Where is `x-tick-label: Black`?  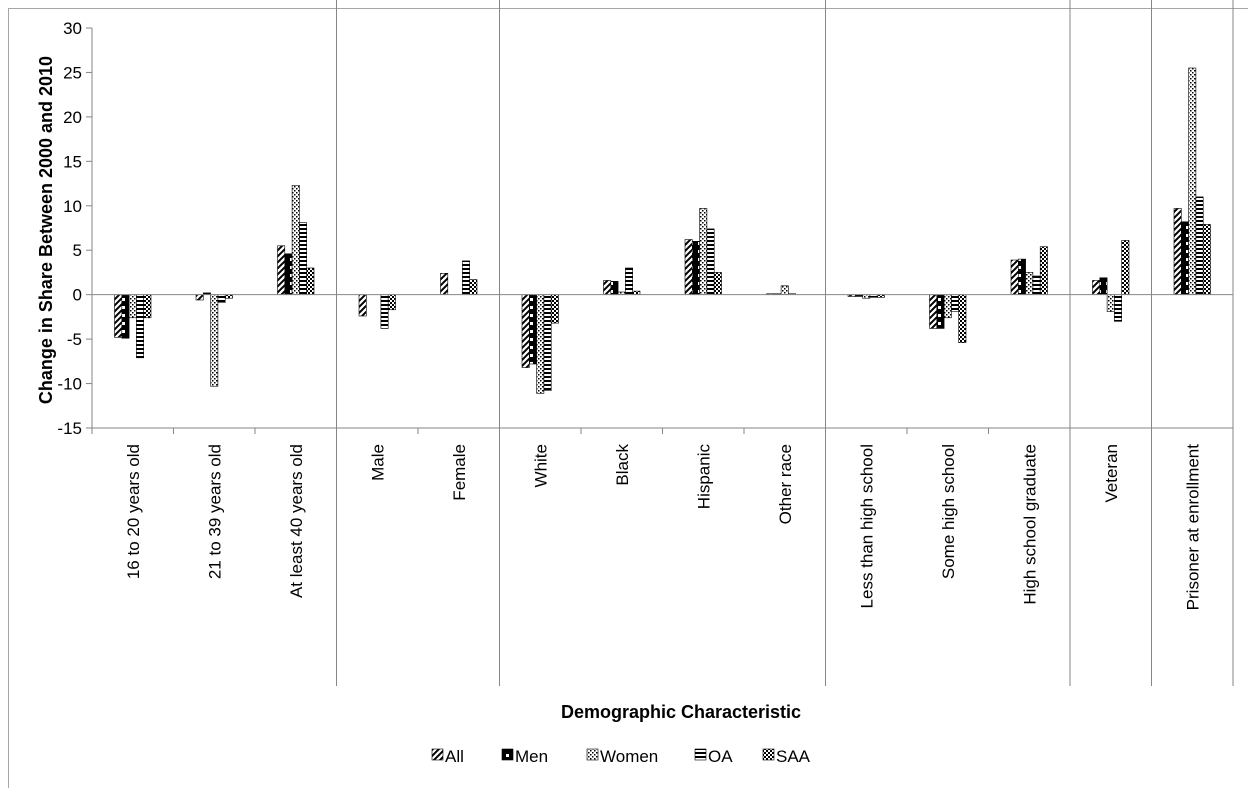
x-tick-label: Black is located at coordinates (622, 465).